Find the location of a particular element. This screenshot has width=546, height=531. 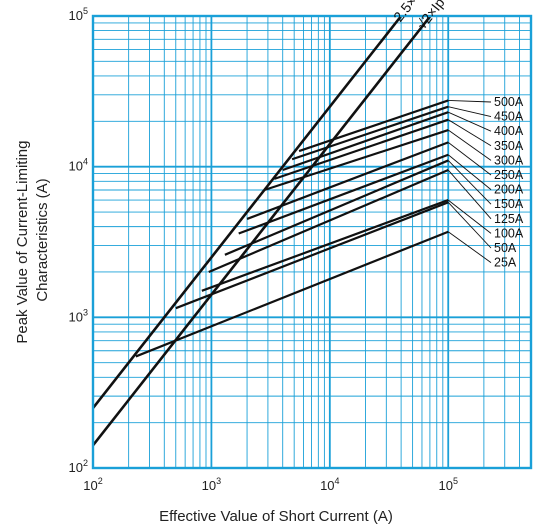

leader-line-50a is located at coordinates (469, 225).